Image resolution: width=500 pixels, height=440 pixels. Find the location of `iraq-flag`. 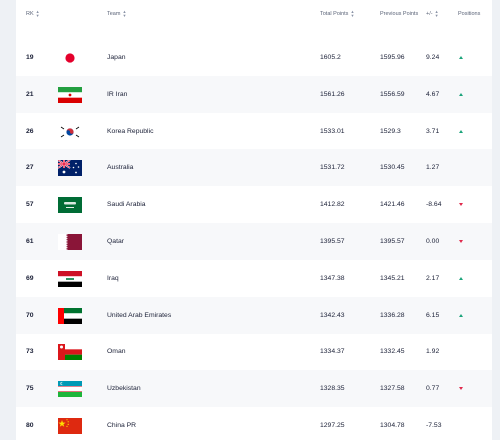

iraq-flag is located at coordinates (70, 278).